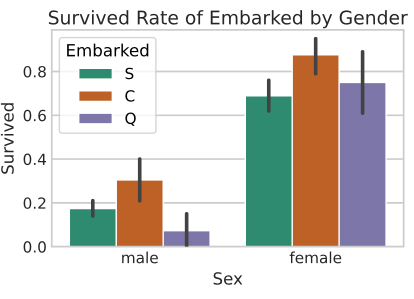  What do you see at coordinates (35, 203) in the screenshot?
I see `y-tick-label: 0.2` at bounding box center [35, 203].